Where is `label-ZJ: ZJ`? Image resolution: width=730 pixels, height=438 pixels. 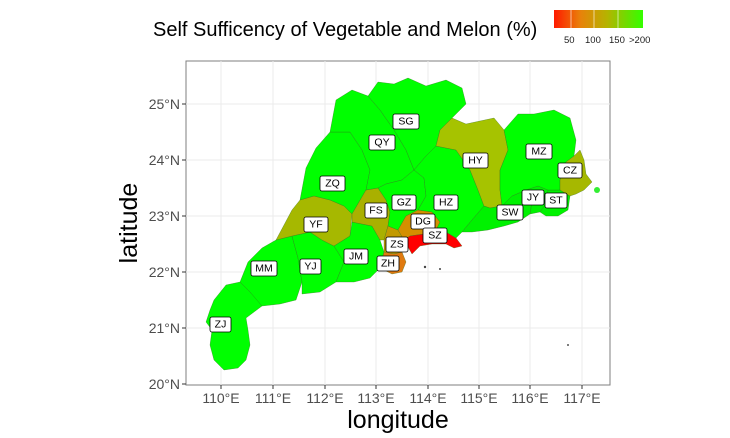 label-ZJ: ZJ is located at coordinates (220, 324).